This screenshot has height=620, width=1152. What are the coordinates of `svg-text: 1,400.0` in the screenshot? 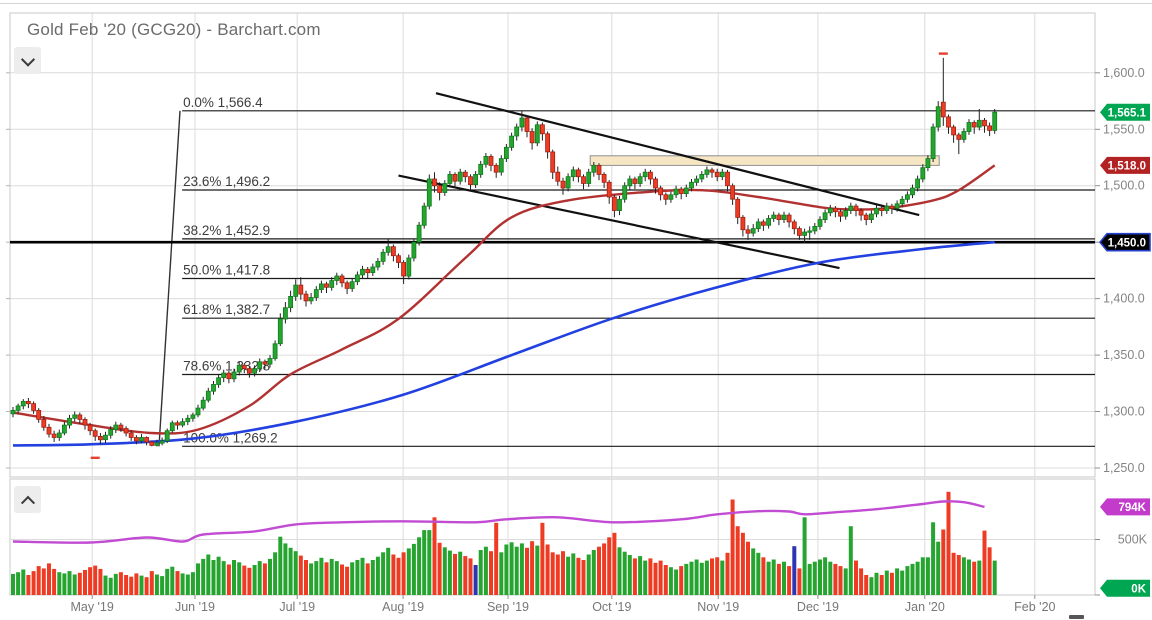 It's located at (1124, 299).